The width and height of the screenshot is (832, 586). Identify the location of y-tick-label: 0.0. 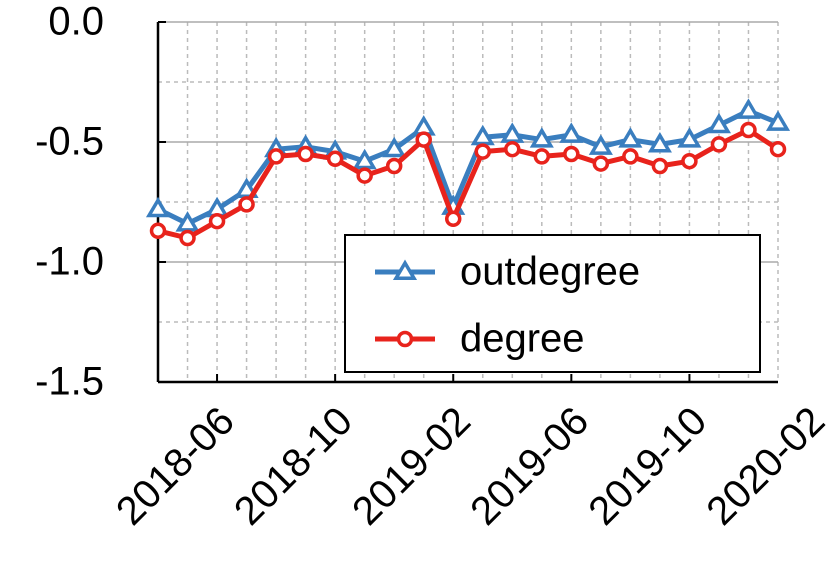
(76, 22).